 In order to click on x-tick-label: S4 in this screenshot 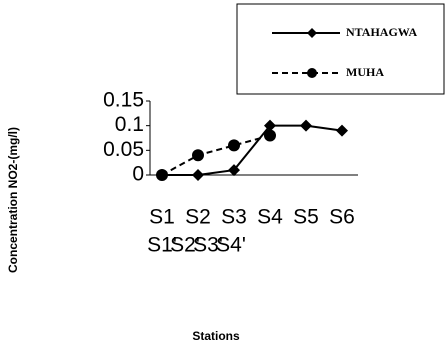, I will do `click(270, 217)`.